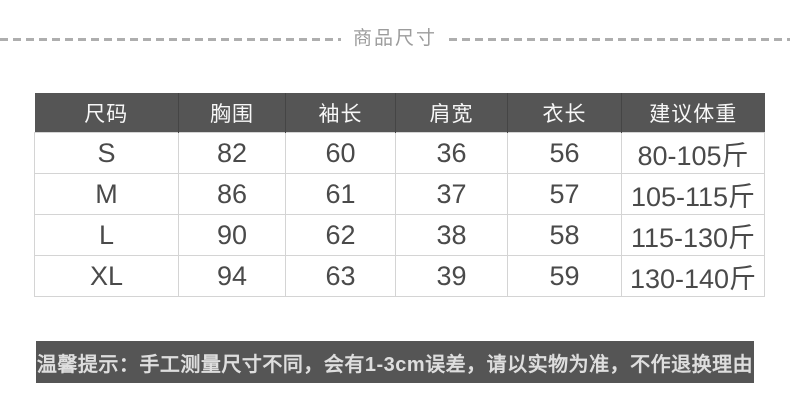  I want to click on cell-bust: 82, so click(232, 153).